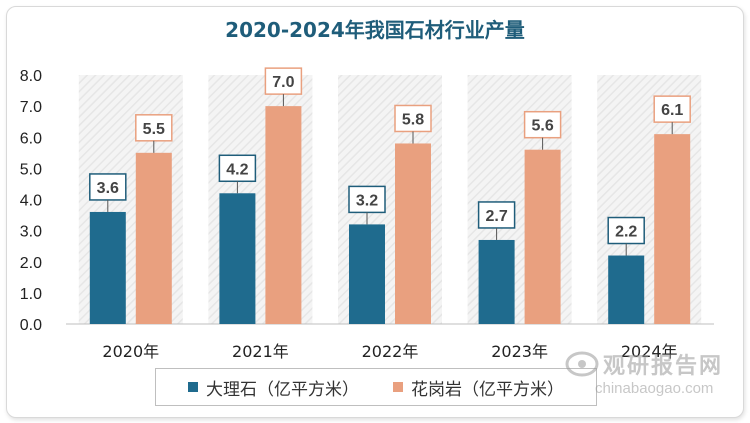 Image resolution: width=750 pixels, height=423 pixels. I want to click on data-label: 7.0, so click(283, 82).